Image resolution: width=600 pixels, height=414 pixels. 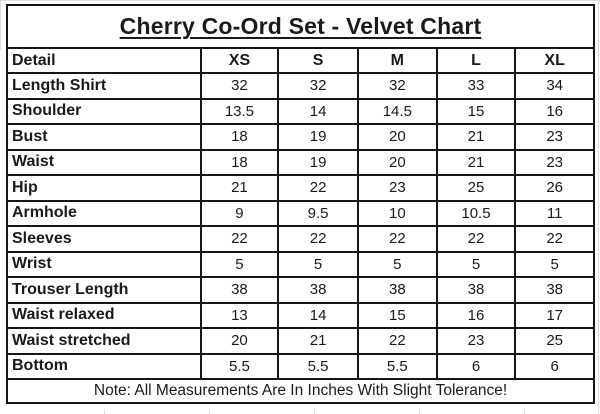 What do you see at coordinates (104, 137) in the screenshot?
I see `row-label: Bust` at bounding box center [104, 137].